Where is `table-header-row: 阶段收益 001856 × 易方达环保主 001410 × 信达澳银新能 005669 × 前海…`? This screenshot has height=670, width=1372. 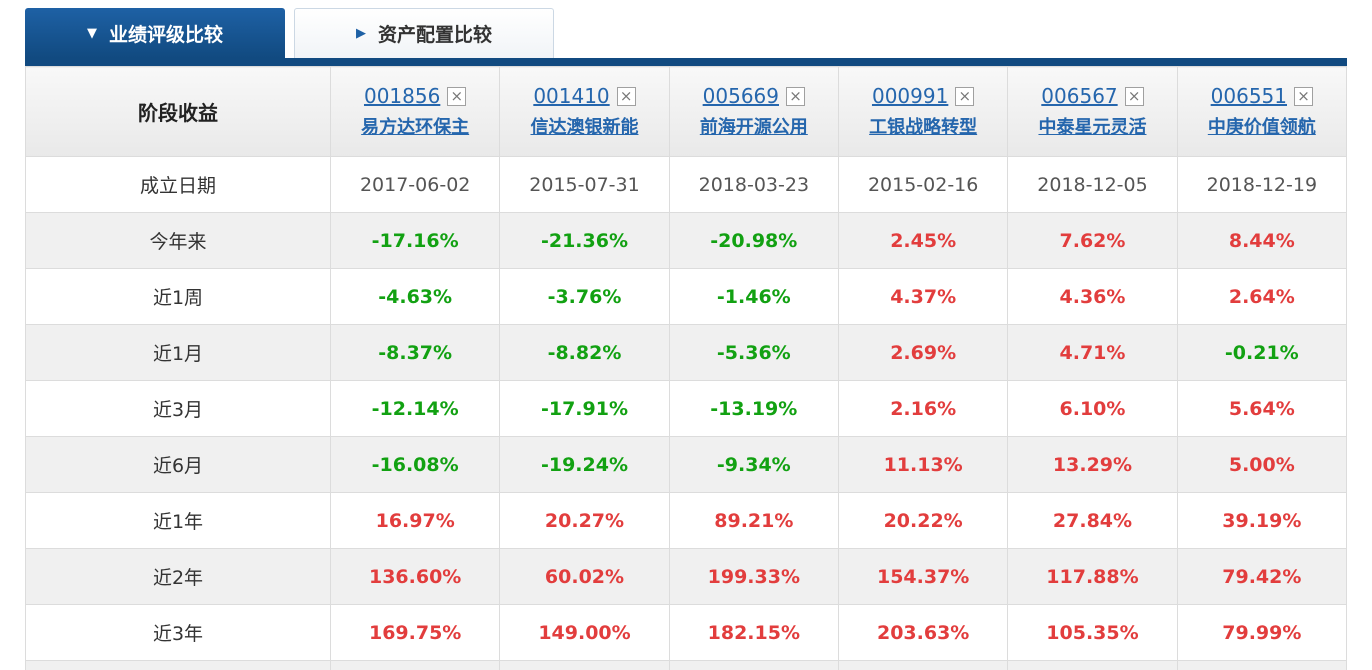
table-header-row: 阶段收益 001856 × 易方达环保主 001410 × 信达澳银新能 005669 × 前海… is located at coordinates (686, 111).